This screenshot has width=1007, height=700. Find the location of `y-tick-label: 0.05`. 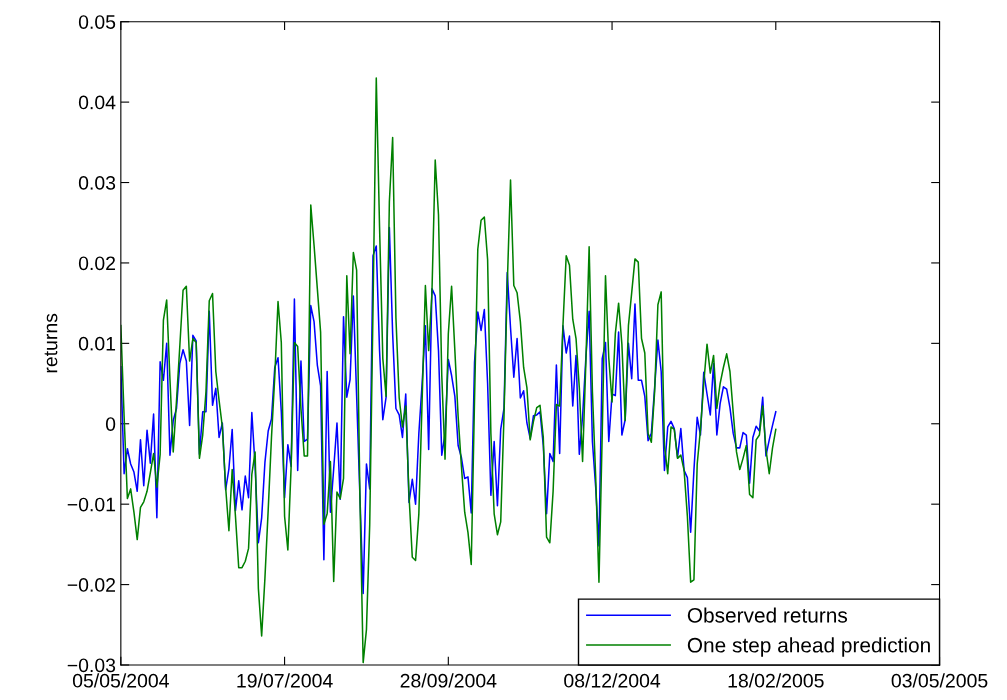

y-tick-label: 0.05 is located at coordinates (97, 22).